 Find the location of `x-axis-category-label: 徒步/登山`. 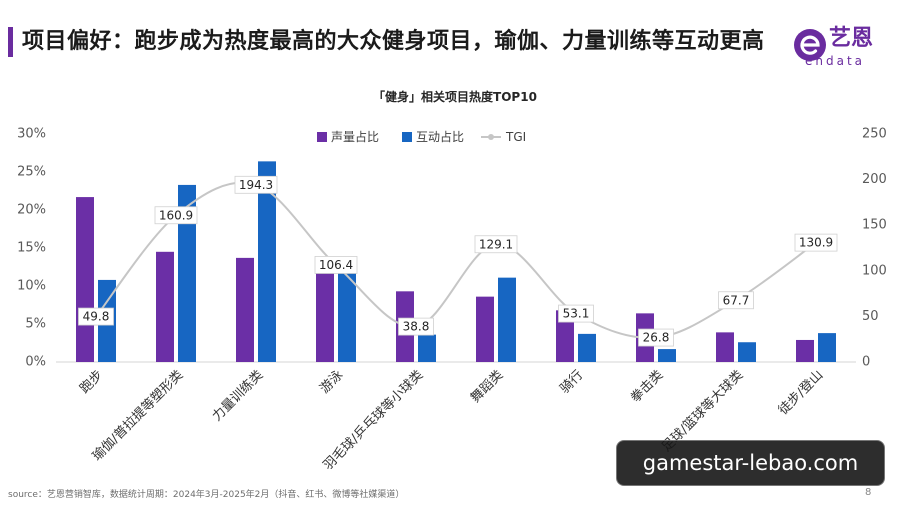

x-axis-category-label: 徒步/登山 is located at coordinates (801, 393).